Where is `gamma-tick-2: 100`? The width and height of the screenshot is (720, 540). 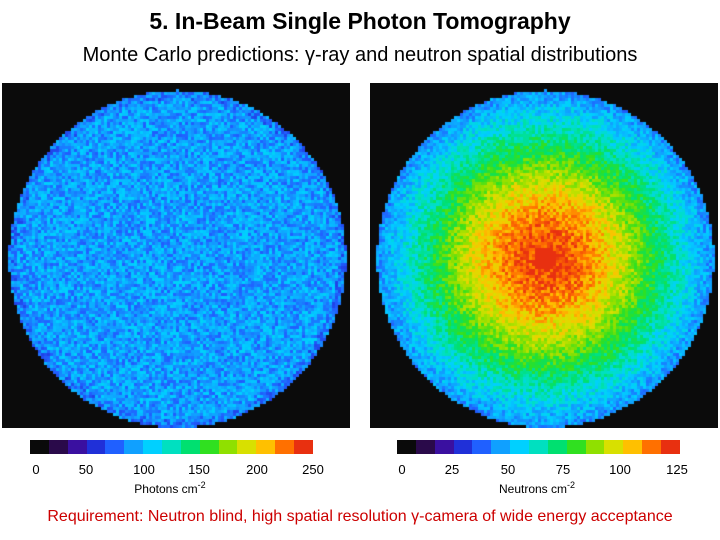 gamma-tick-2: 100 is located at coordinates (144, 469).